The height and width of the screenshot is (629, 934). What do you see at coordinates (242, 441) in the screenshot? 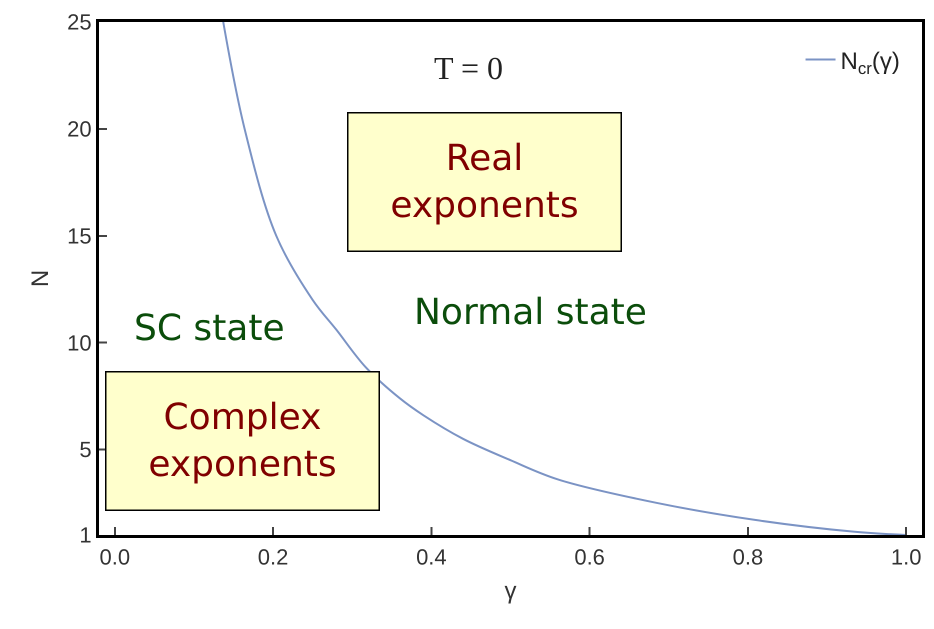
I see `annotation: Complex exponents` at bounding box center [242, 441].